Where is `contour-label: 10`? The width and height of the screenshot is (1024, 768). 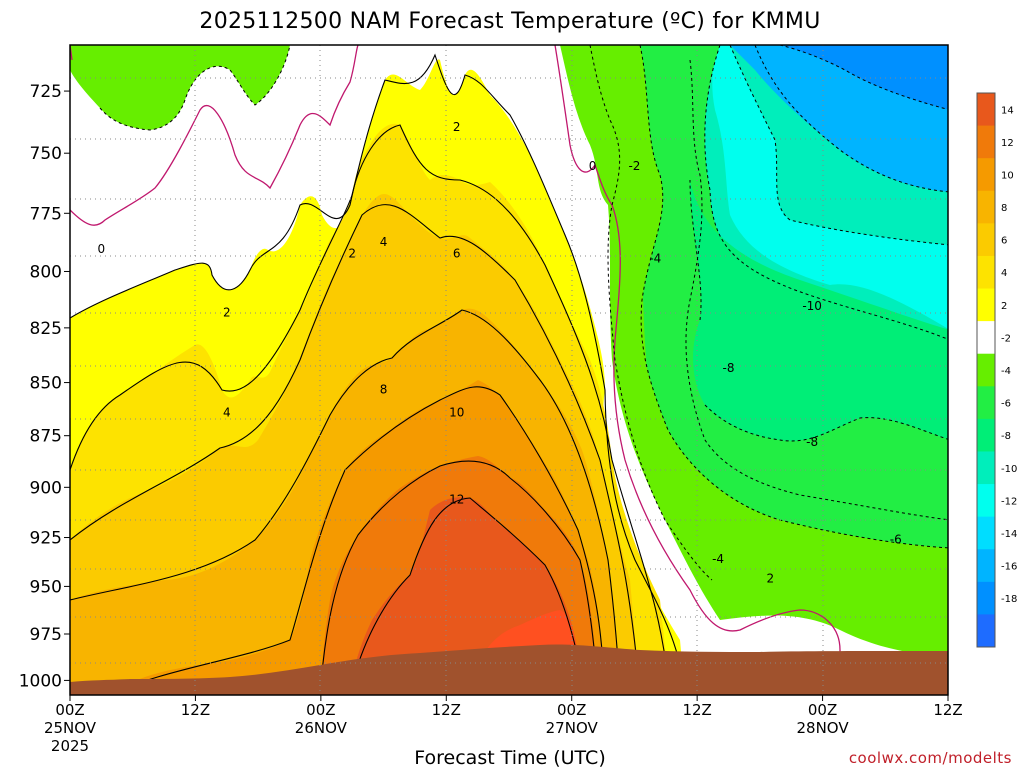
contour-label: 10 is located at coordinates (456, 413).